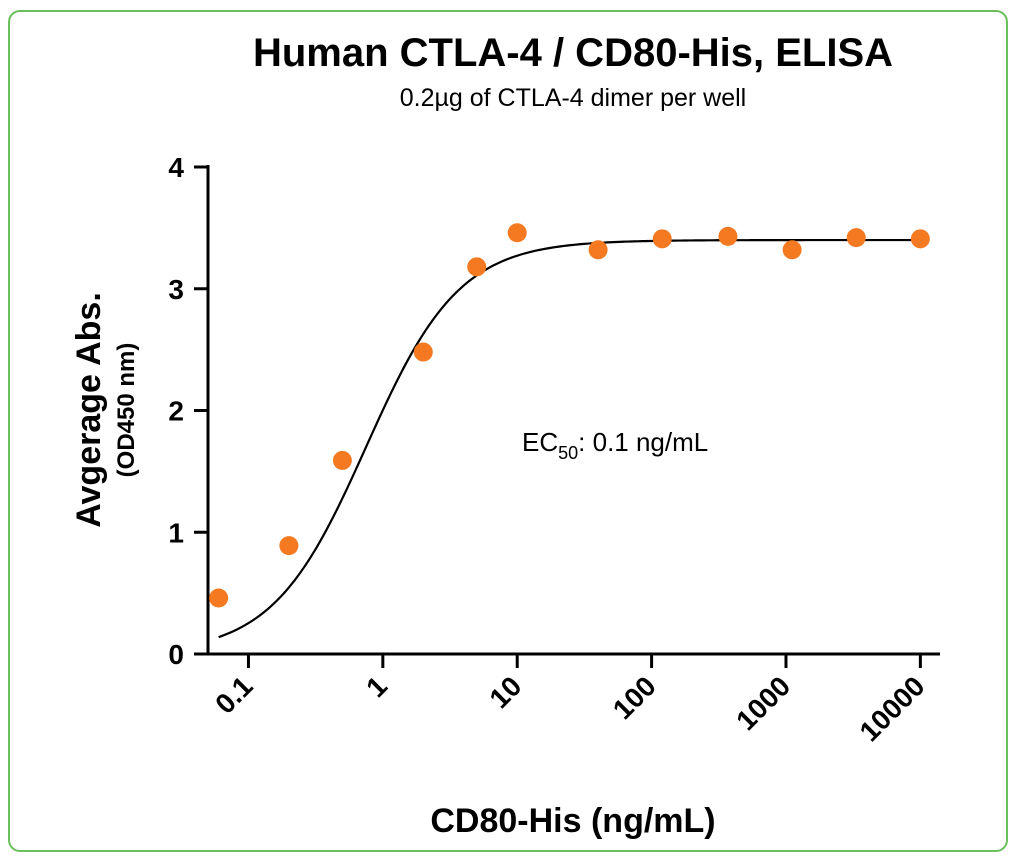 The height and width of the screenshot is (866, 1024). I want to click on x-tick-label: 100, so click(634, 697).